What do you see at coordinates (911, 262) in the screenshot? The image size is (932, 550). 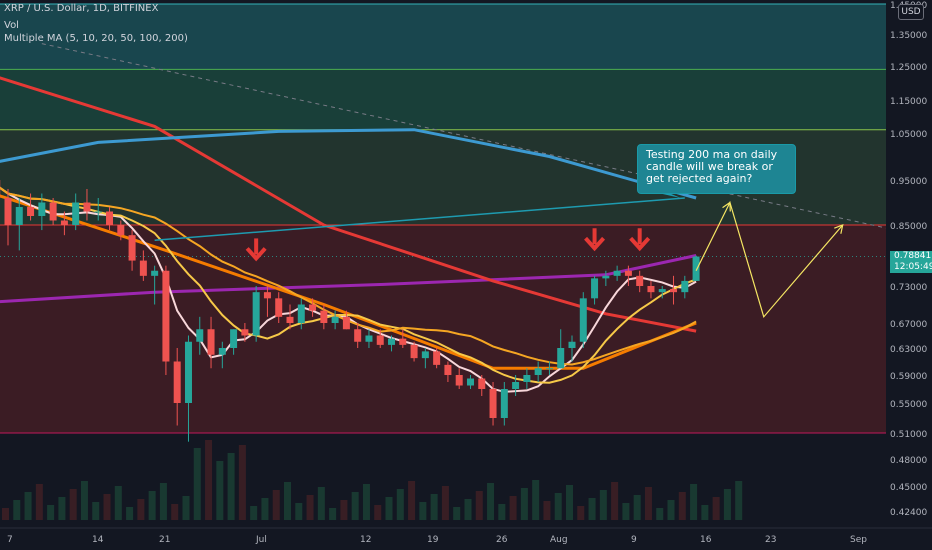 I see `last-price-tag: 0.78841 12:05:49` at bounding box center [911, 262].